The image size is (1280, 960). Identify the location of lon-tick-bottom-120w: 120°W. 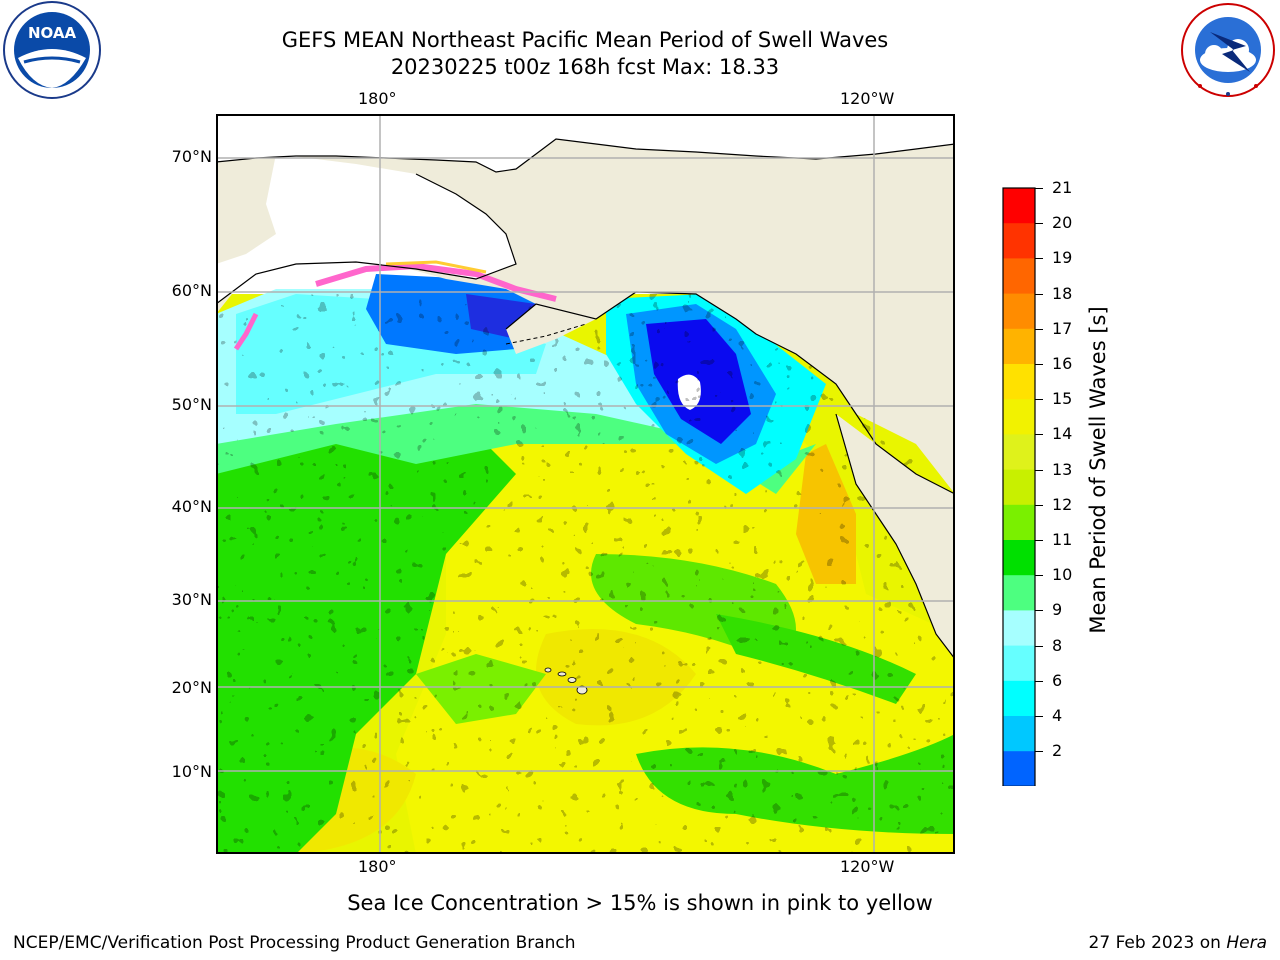
(867, 866).